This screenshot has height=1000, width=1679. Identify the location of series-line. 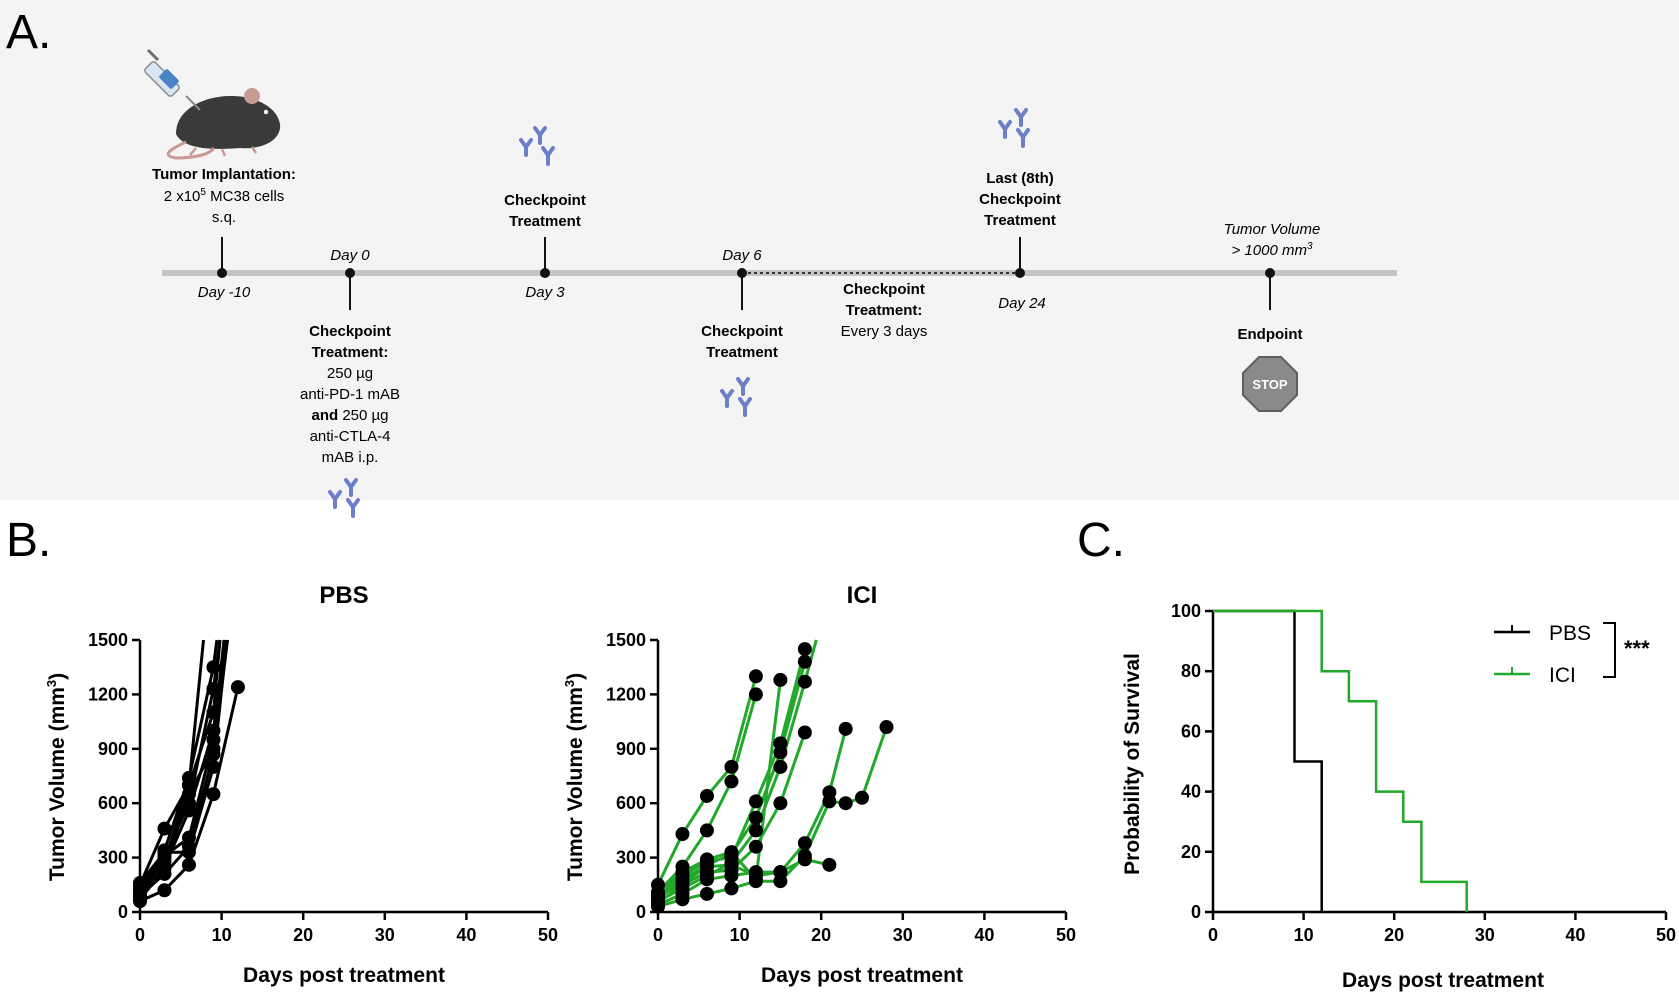
(171, 767).